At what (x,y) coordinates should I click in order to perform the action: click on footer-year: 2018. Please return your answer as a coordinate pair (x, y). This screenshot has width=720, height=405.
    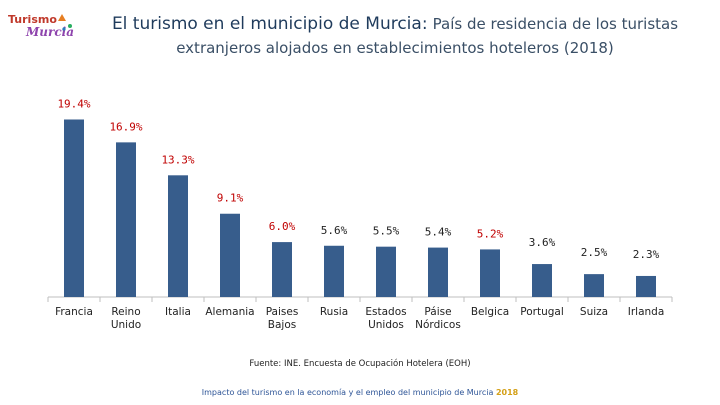
    Looking at the image, I should click on (507, 392).